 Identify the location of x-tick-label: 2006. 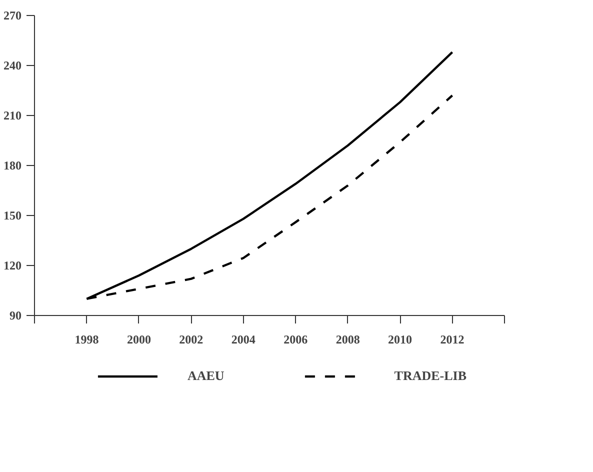
(296, 339).